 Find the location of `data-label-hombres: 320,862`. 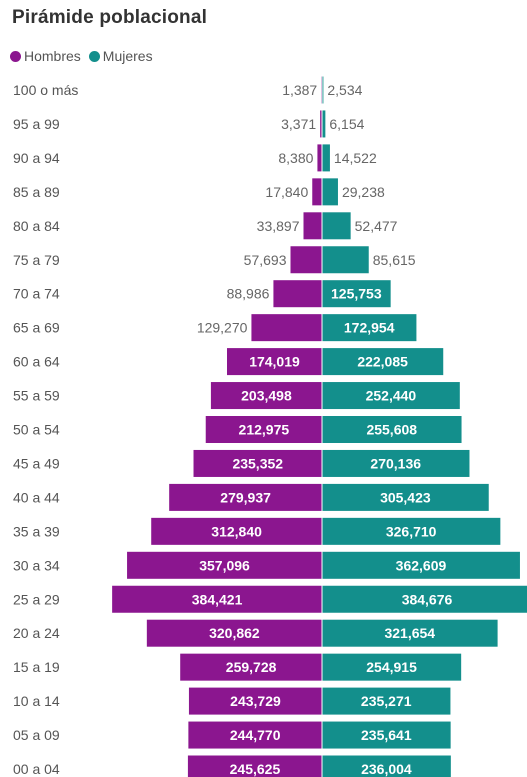

data-label-hombres: 320,862 is located at coordinates (234, 633).